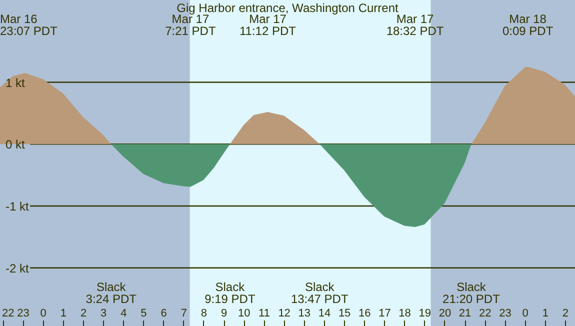 This screenshot has height=326, width=575. What do you see at coordinates (304, 314) in the screenshot?
I see `x-tick-label: 13` at bounding box center [304, 314].